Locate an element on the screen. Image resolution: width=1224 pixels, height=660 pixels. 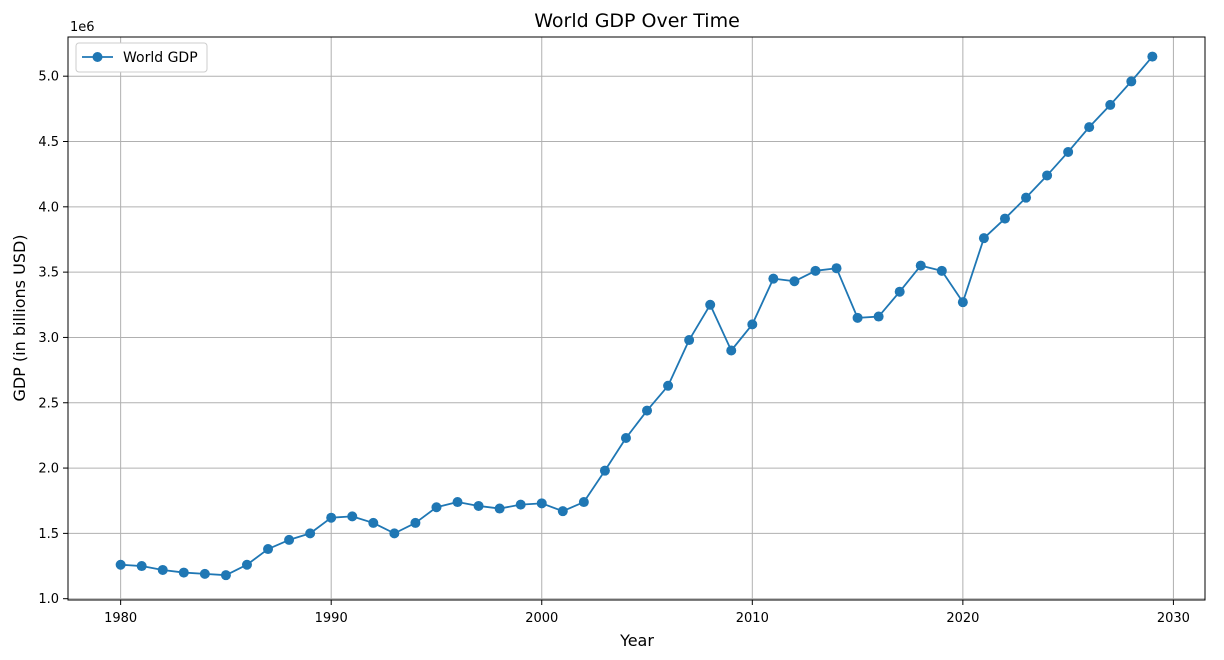
legend: World GDP is located at coordinates (141, 57).